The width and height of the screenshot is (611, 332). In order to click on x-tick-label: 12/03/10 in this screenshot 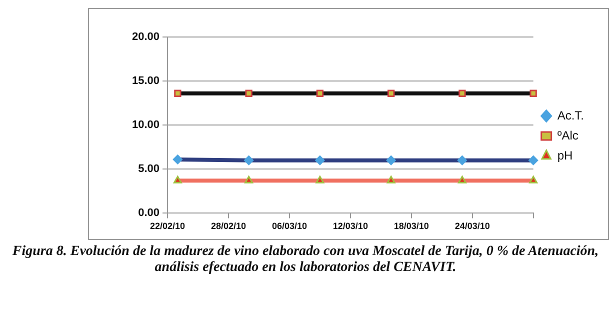, I will do `click(350, 226)`.